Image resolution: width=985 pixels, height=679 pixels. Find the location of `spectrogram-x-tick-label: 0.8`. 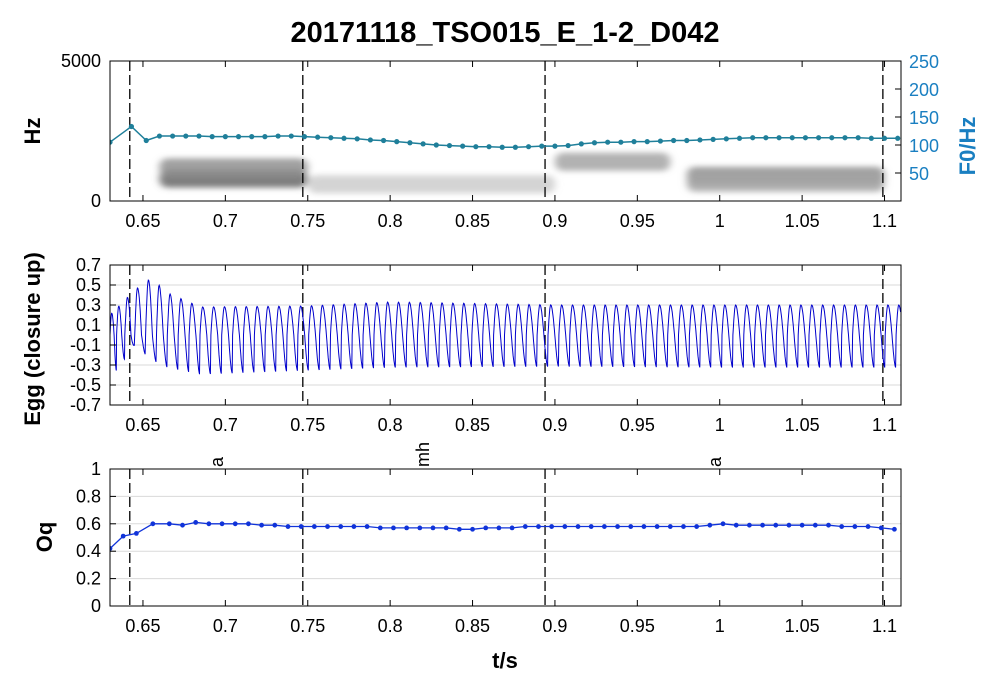

spectrogram-x-tick-label: 0.8 is located at coordinates (390, 221).